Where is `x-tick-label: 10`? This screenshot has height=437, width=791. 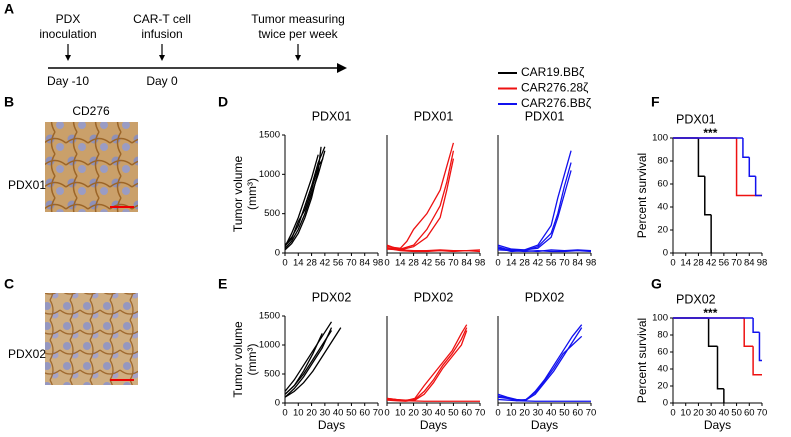 x-tick-label: 10 is located at coordinates (511, 413).